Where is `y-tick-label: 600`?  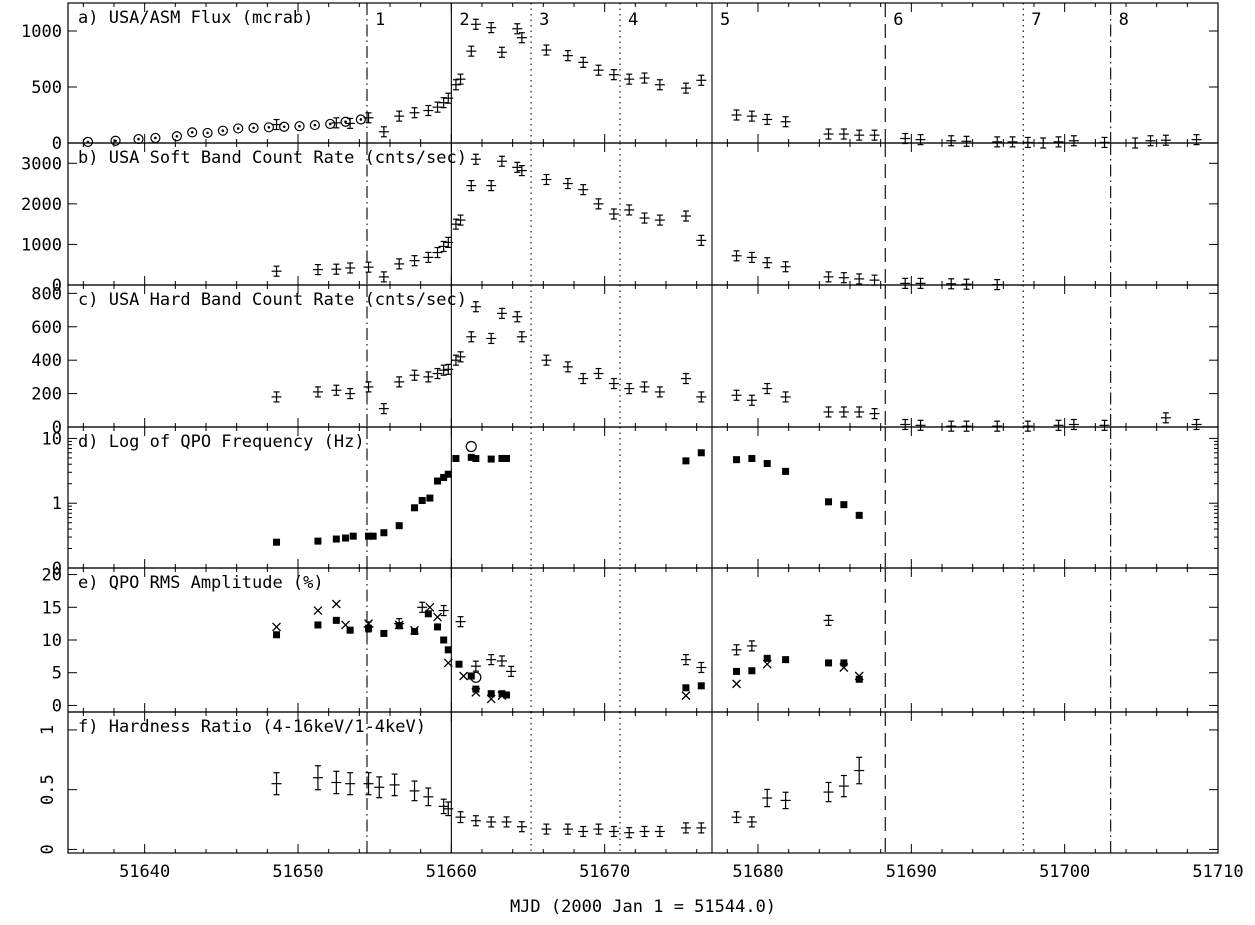
y-tick-label: 600 is located at coordinates (46, 328).